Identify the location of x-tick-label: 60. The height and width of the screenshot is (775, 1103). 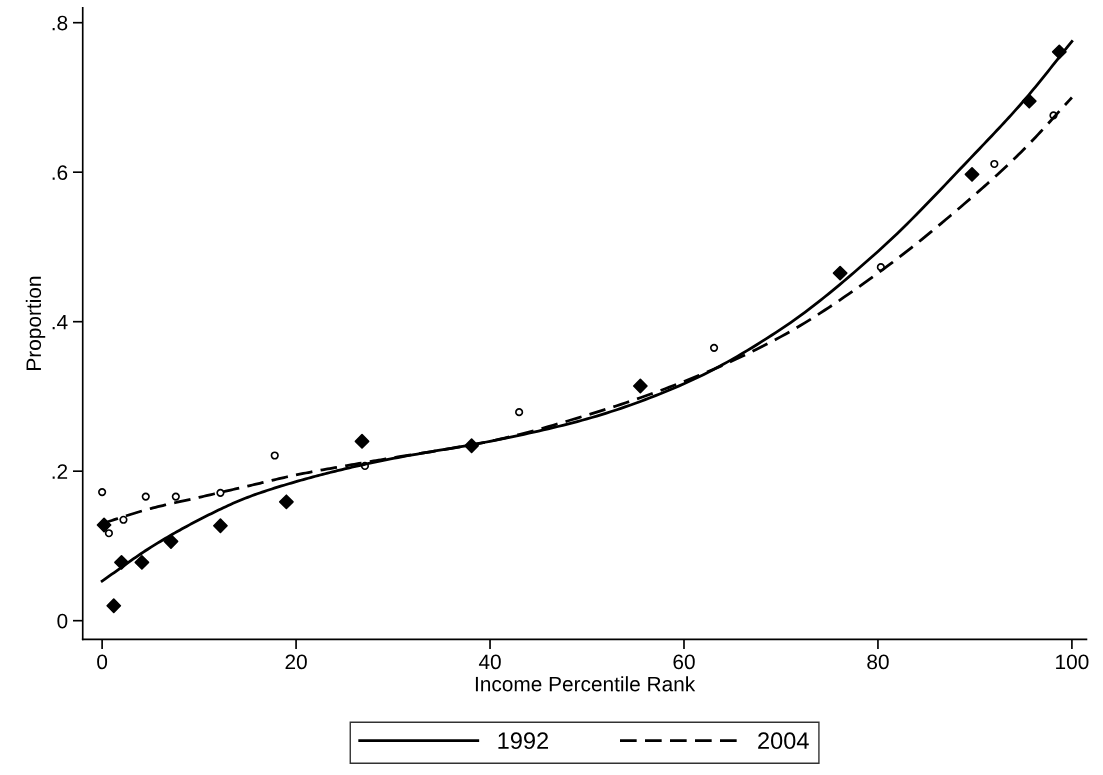
(684, 662).